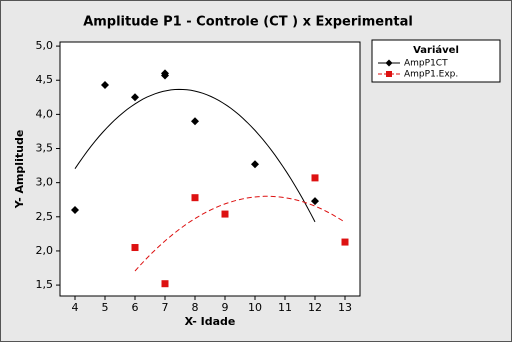  I want to click on y-tick-label: 5,0, so click(45, 45).